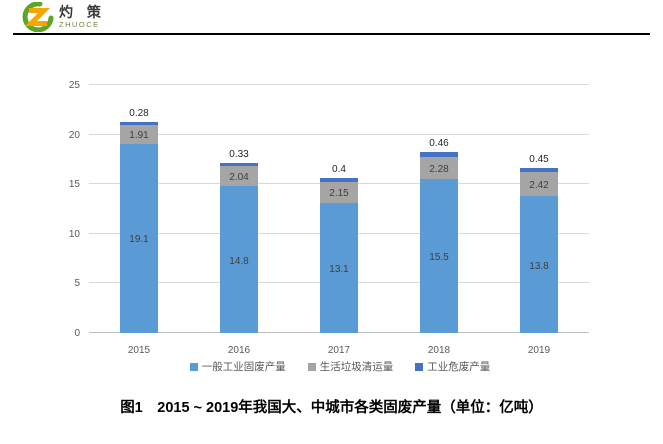 The image size is (663, 444). I want to click on data-label: 0.46, so click(439, 144).